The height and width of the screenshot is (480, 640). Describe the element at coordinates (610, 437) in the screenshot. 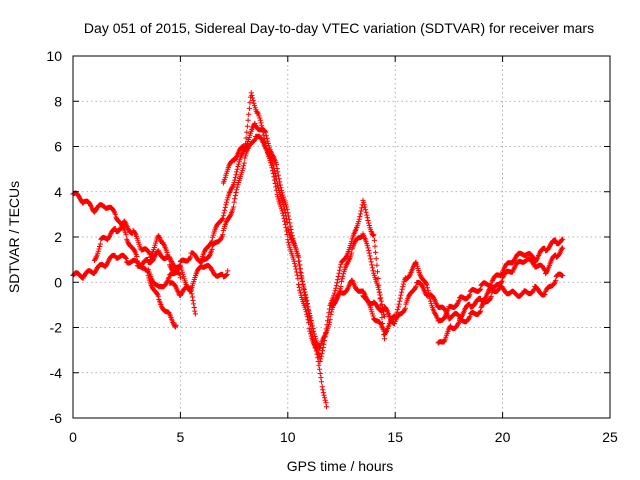

I see `x-tick-label: 25` at that location.